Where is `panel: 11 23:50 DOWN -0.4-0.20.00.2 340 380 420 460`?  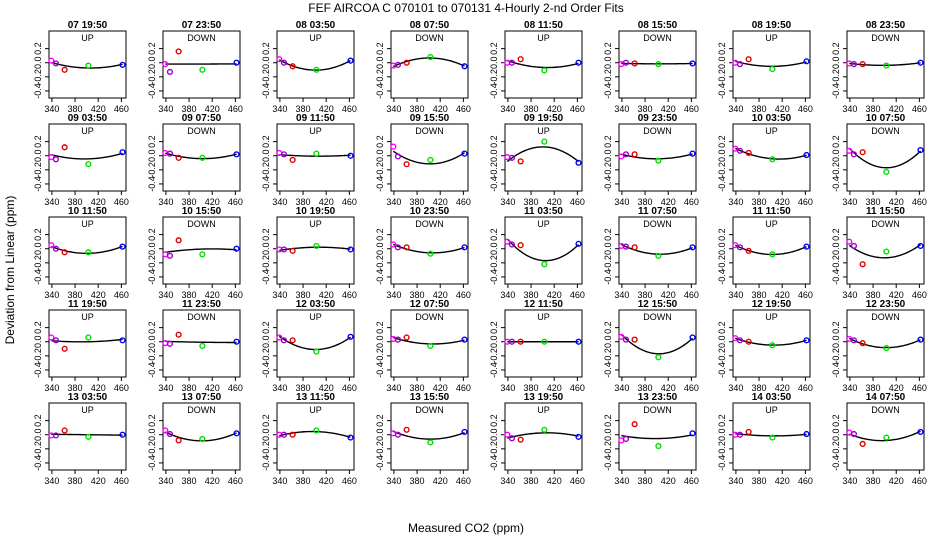
panel: 11 23:50 DOWN -0.4-0.20.00.2 340 380 420 460 is located at coordinates (195, 346).